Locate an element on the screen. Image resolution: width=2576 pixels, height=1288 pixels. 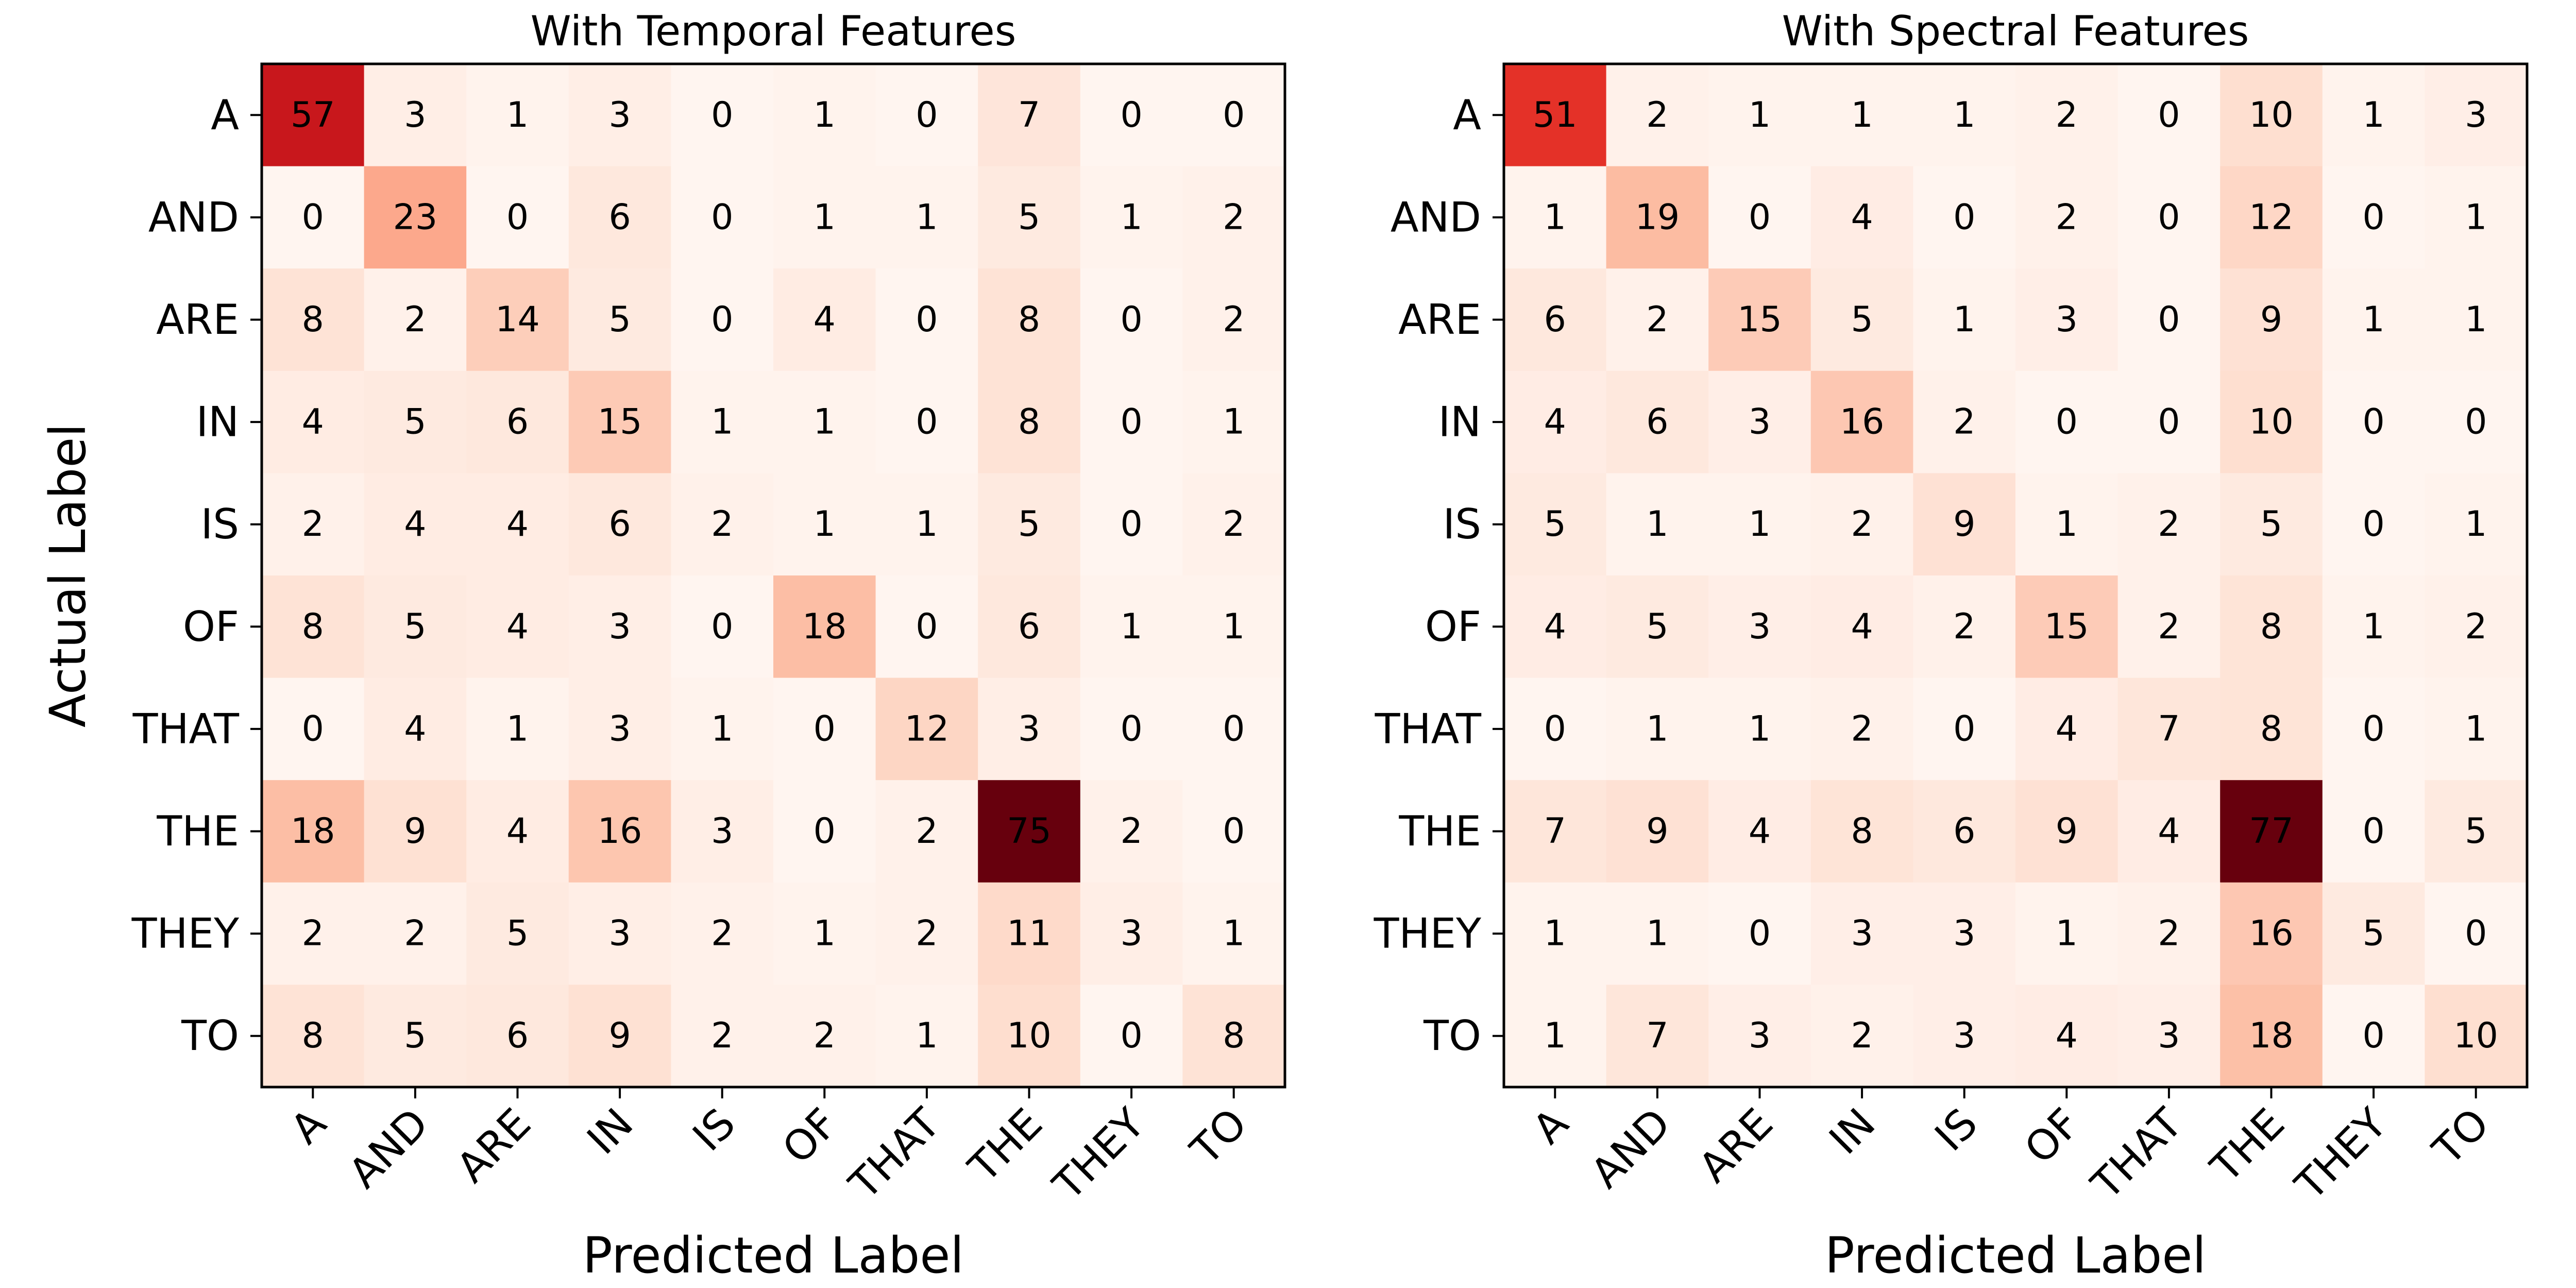
chart-title: With Temporal Features is located at coordinates (773, 31).